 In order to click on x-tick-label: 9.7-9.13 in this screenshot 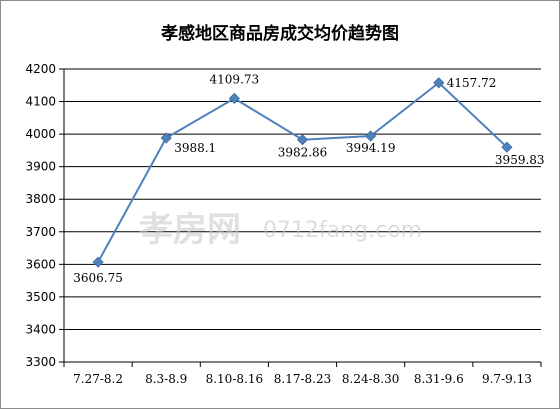, I will do `click(507, 379)`.